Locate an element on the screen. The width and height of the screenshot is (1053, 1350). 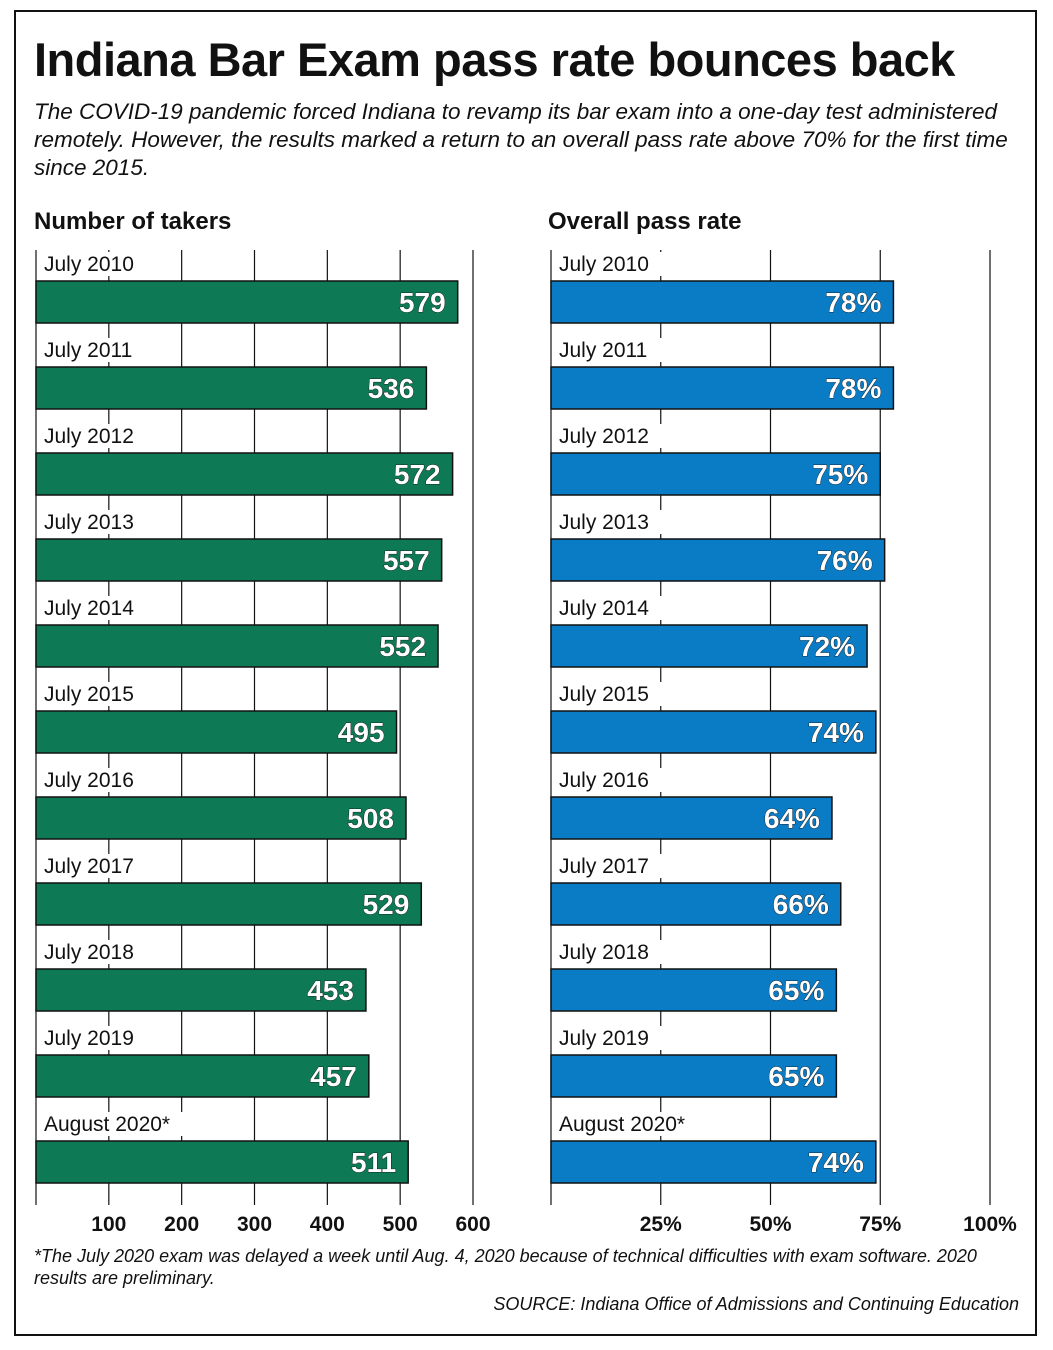
takers-category-label: July 2014 is located at coordinates (89, 608).